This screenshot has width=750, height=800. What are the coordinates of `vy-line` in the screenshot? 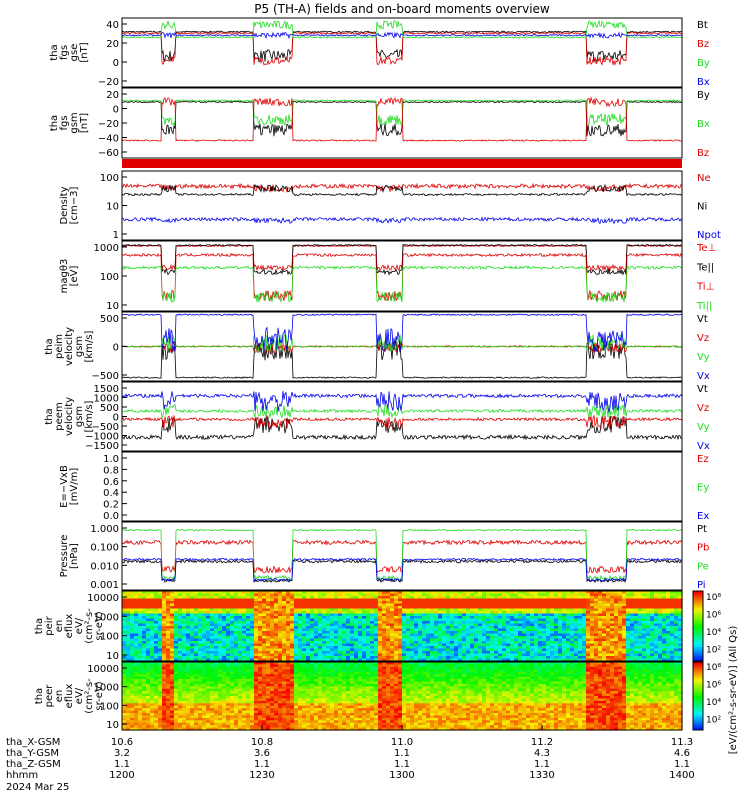 It's located at (402, 411).